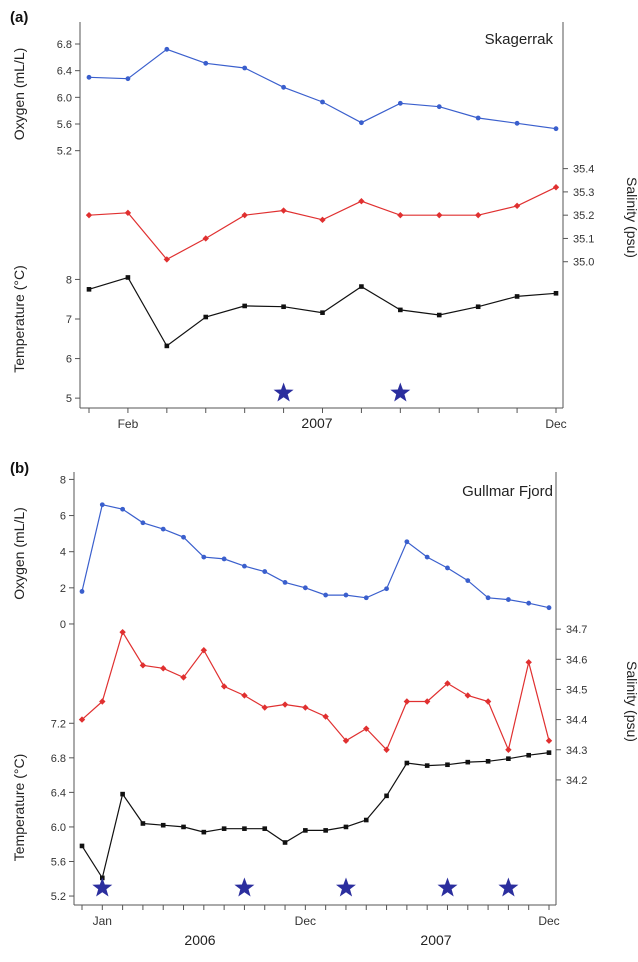  I want to click on oxygen-tick-label: 4, so click(63, 553).